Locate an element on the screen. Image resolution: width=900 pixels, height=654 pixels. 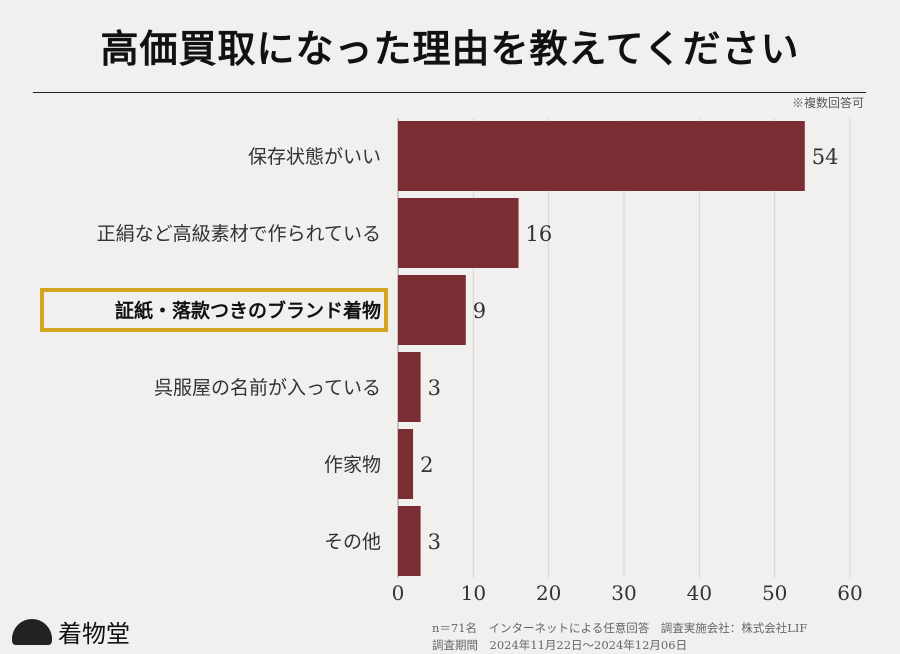
category-label: 作家物 is located at coordinates (352, 465).